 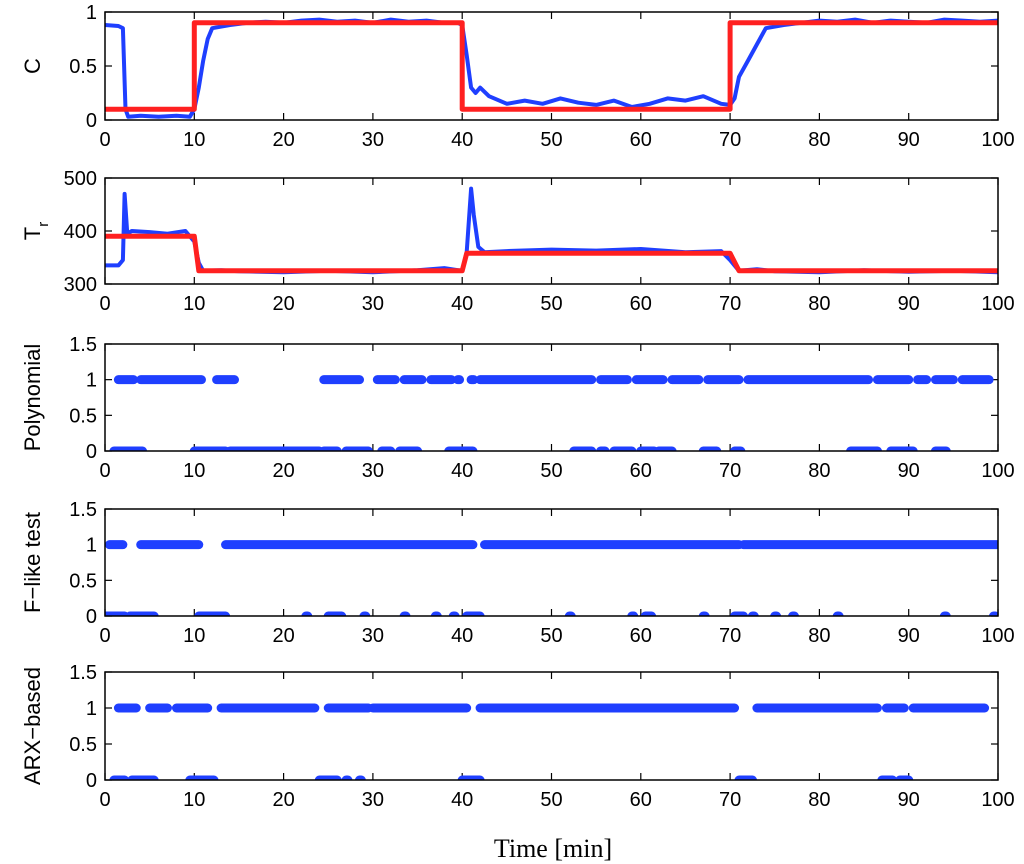 I want to click on y-axis-label: ARX−based, so click(x=32, y=726).